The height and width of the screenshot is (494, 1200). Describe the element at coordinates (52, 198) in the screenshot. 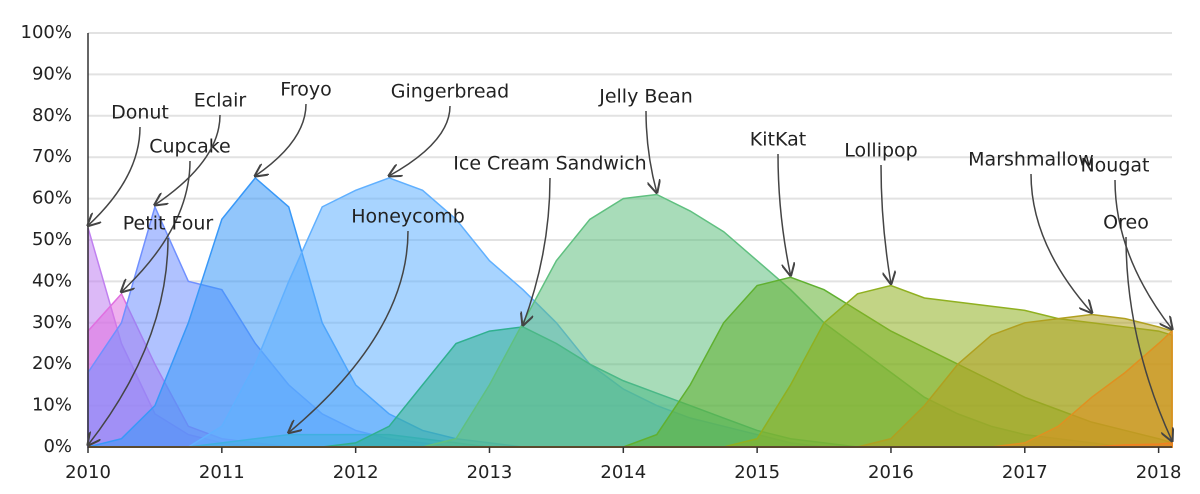

I see `y-tick-label: 60%` at that location.